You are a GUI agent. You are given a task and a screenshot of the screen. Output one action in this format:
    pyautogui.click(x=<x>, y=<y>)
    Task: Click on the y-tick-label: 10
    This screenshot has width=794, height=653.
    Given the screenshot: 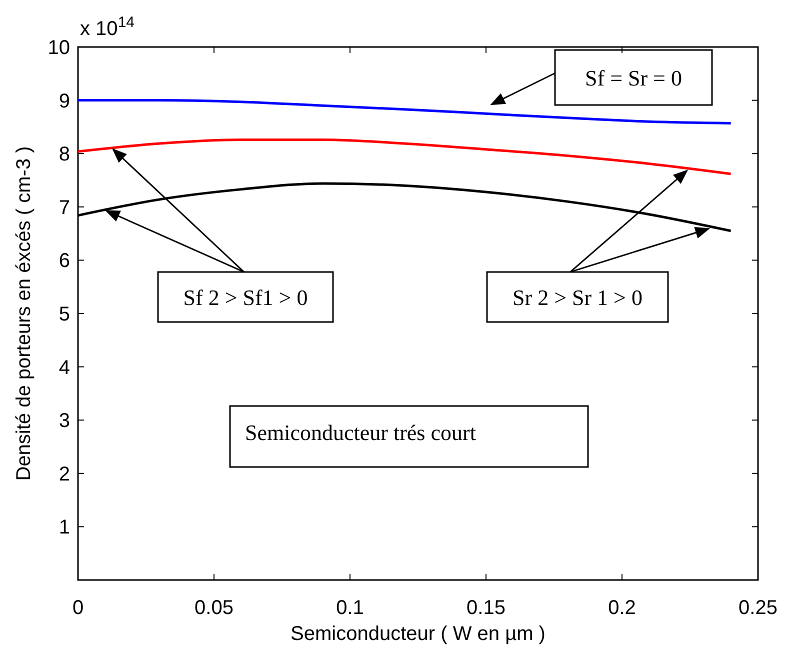 What is the action you would take?
    pyautogui.click(x=59, y=48)
    